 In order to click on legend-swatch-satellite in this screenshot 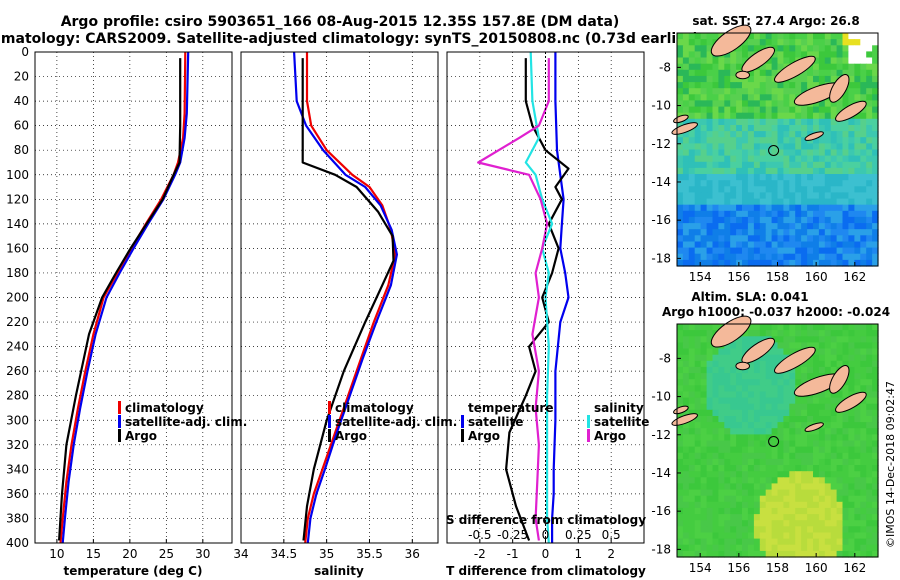, I will do `click(119, 421)`.